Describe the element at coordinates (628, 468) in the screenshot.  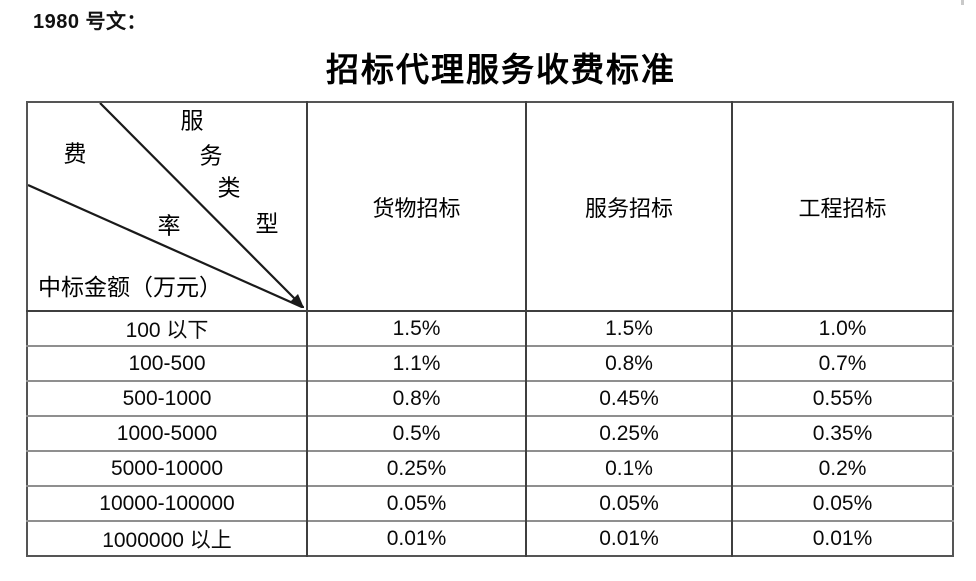
I see `services-rate-cell: 0.1%` at that location.